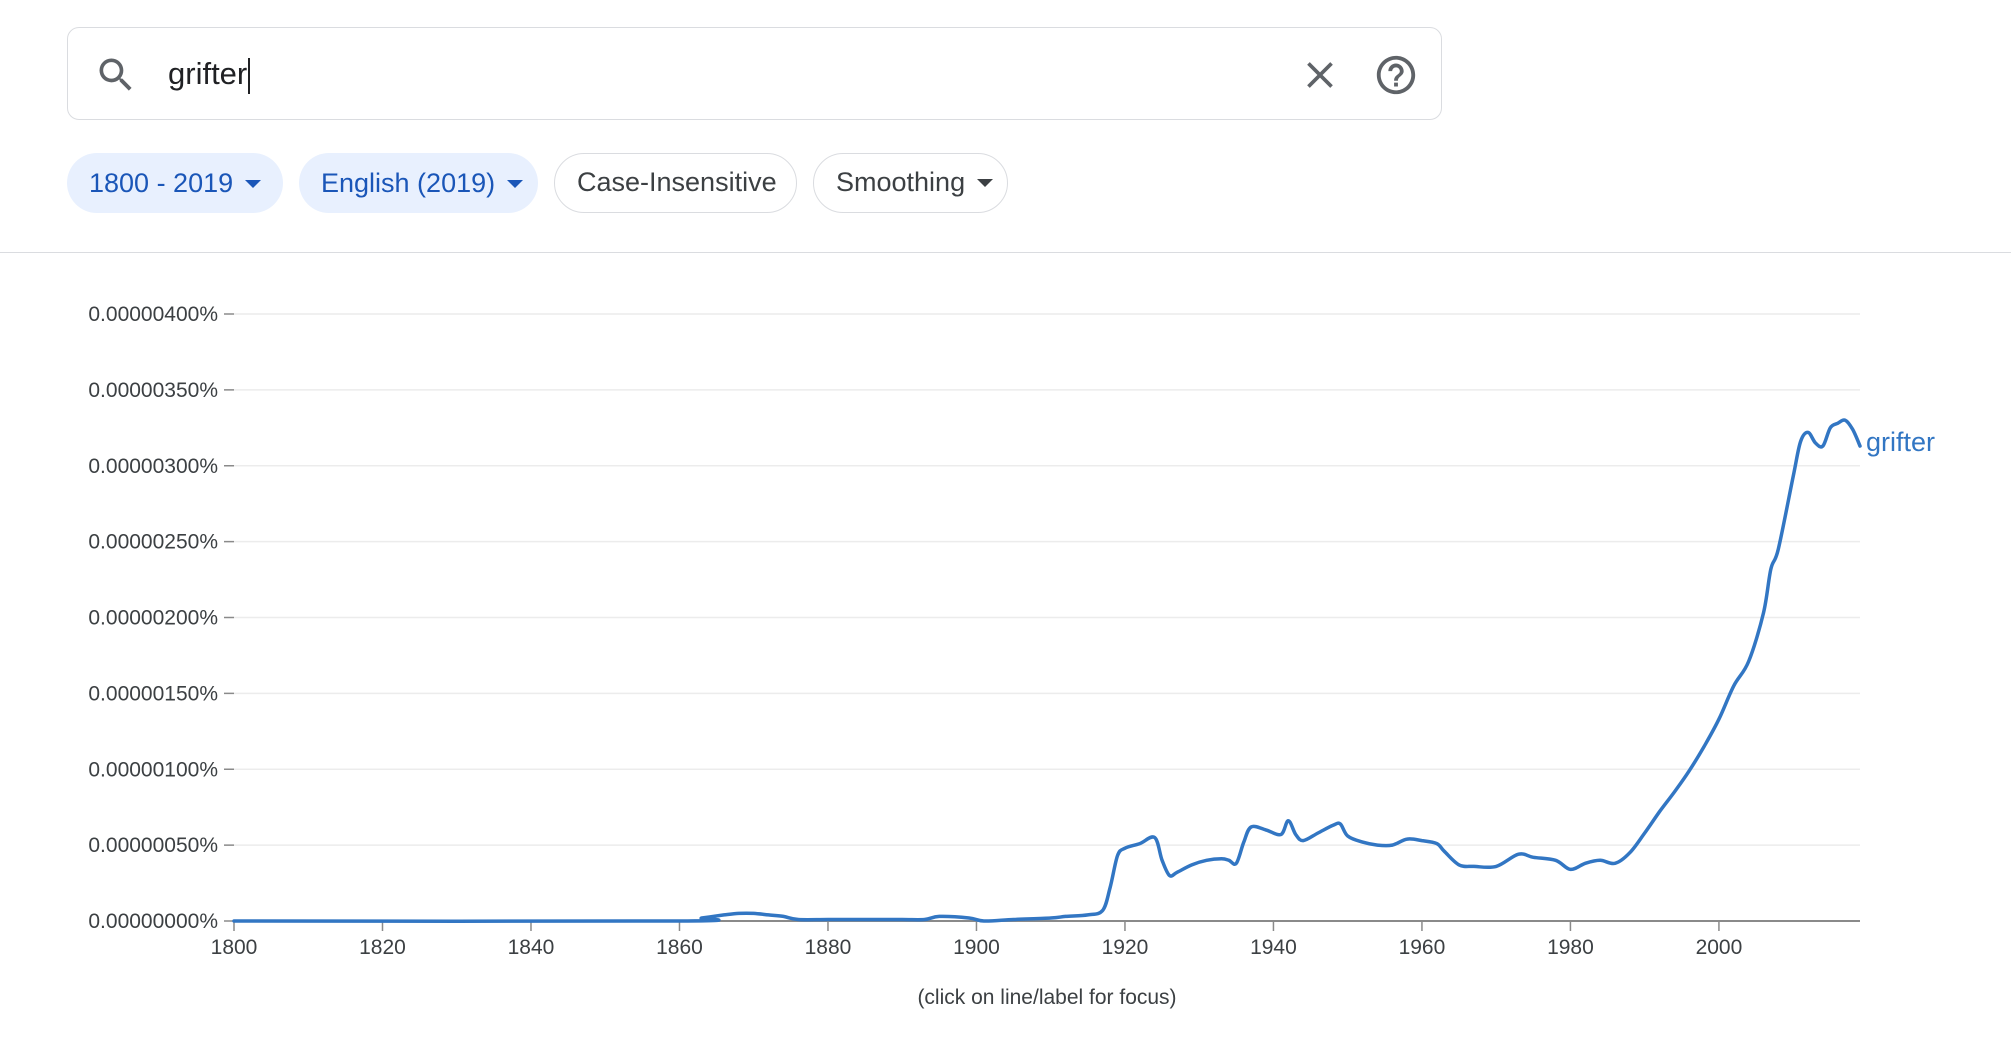 This screenshot has width=2011, height=1060. I want to click on smoothing-label: Smoothing, so click(901, 182).